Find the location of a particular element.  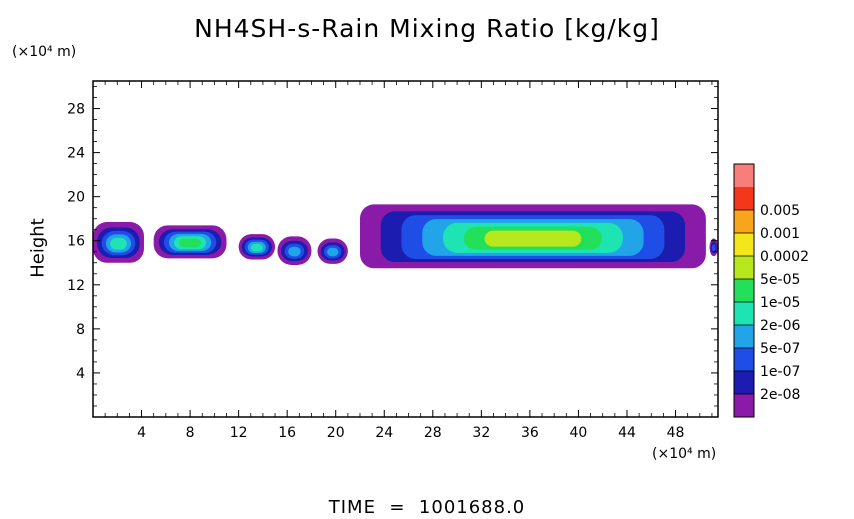

x-tick-label: 12 is located at coordinates (239, 433).